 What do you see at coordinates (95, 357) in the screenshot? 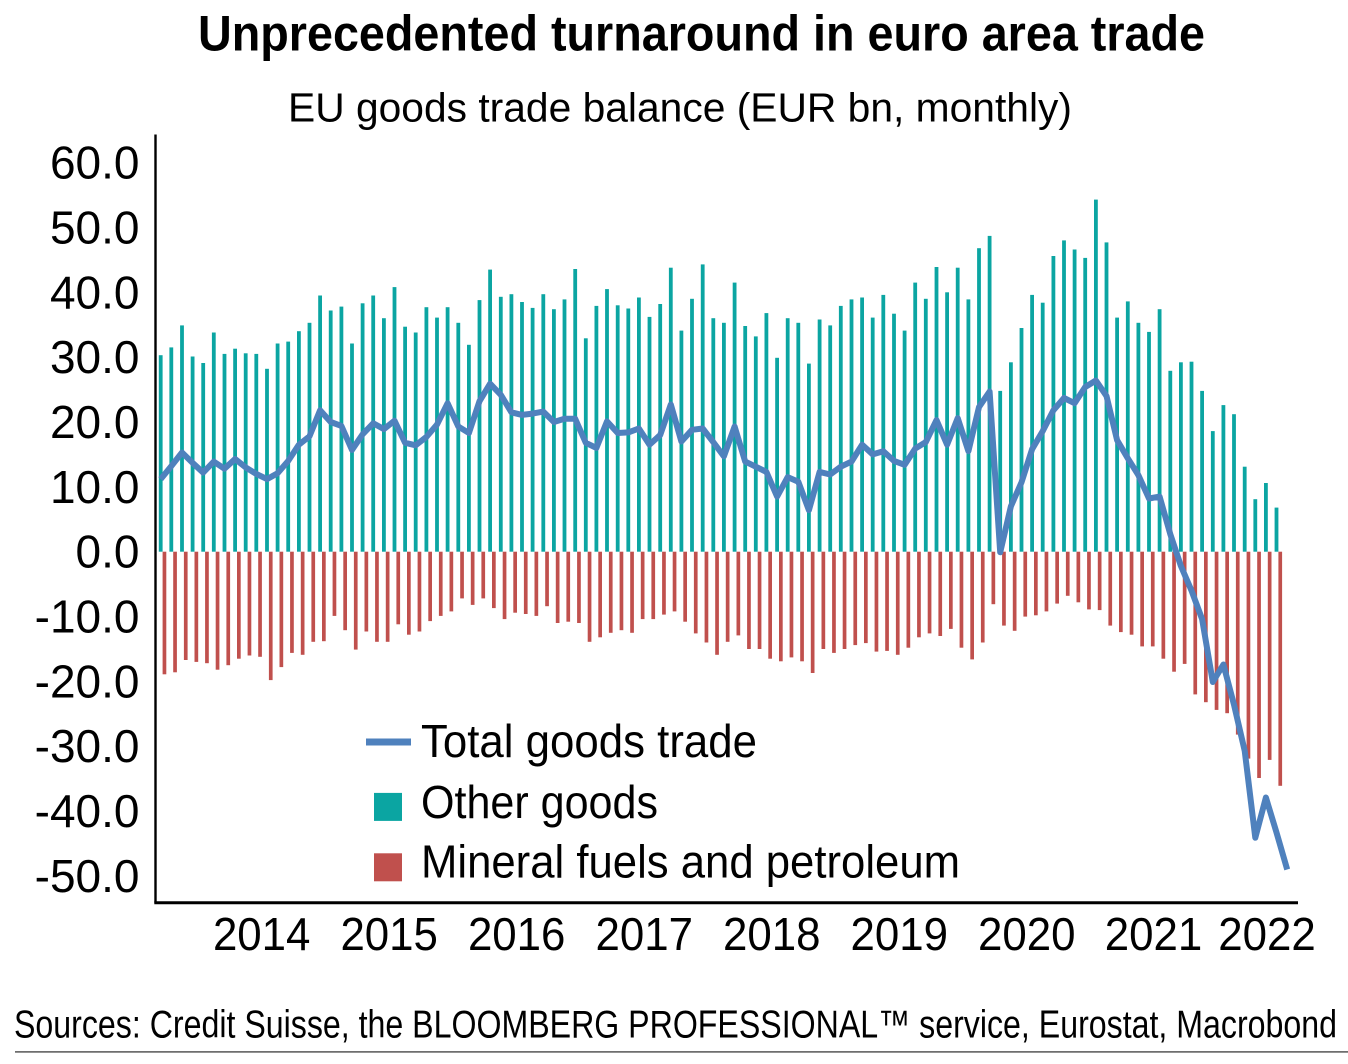
I see `svg-text: 30.0` at bounding box center [95, 357].